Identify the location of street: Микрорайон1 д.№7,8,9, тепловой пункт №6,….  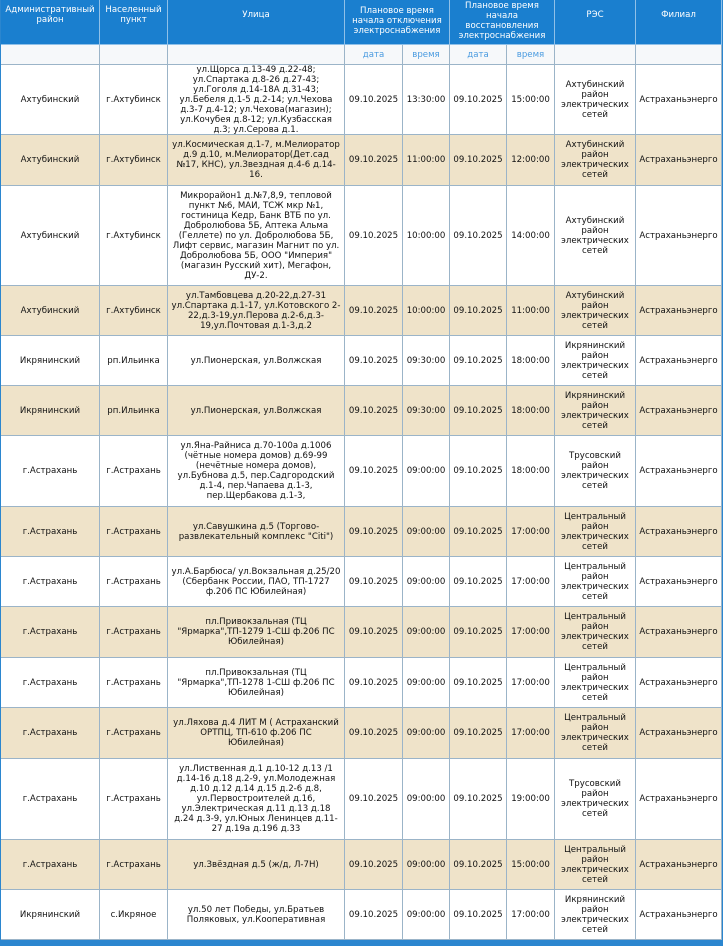
(256, 236).